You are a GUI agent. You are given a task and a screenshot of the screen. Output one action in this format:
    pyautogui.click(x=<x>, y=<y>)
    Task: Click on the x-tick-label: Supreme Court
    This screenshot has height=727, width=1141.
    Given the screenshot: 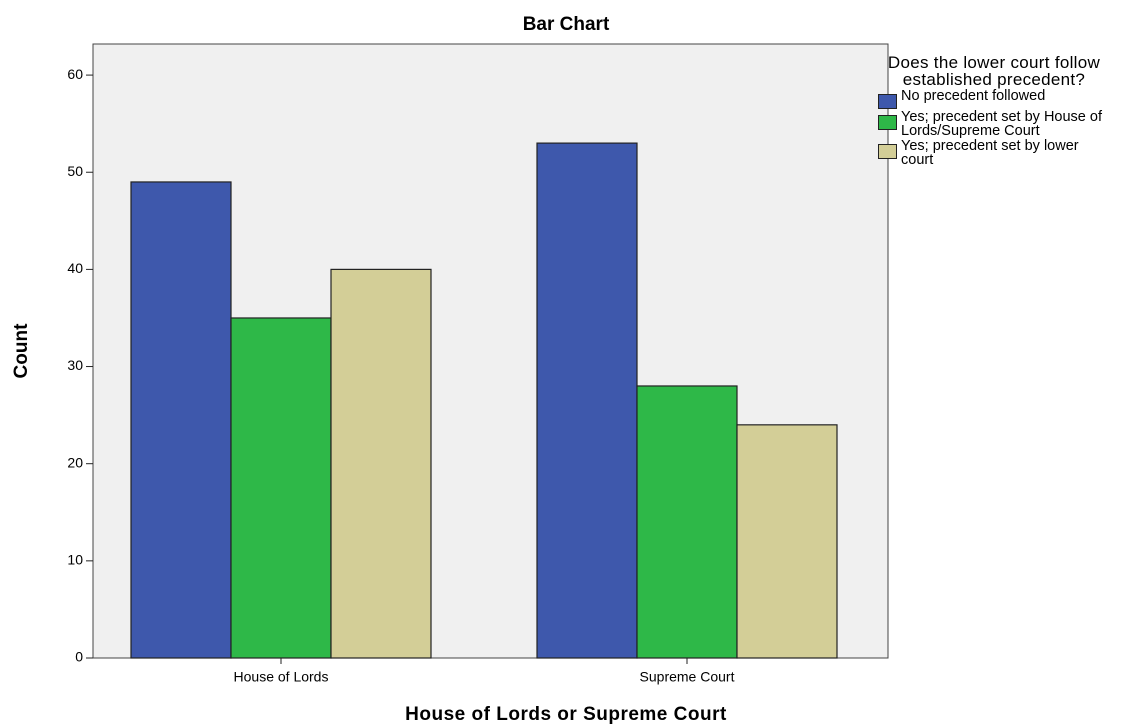 What is the action you would take?
    pyautogui.click(x=687, y=677)
    